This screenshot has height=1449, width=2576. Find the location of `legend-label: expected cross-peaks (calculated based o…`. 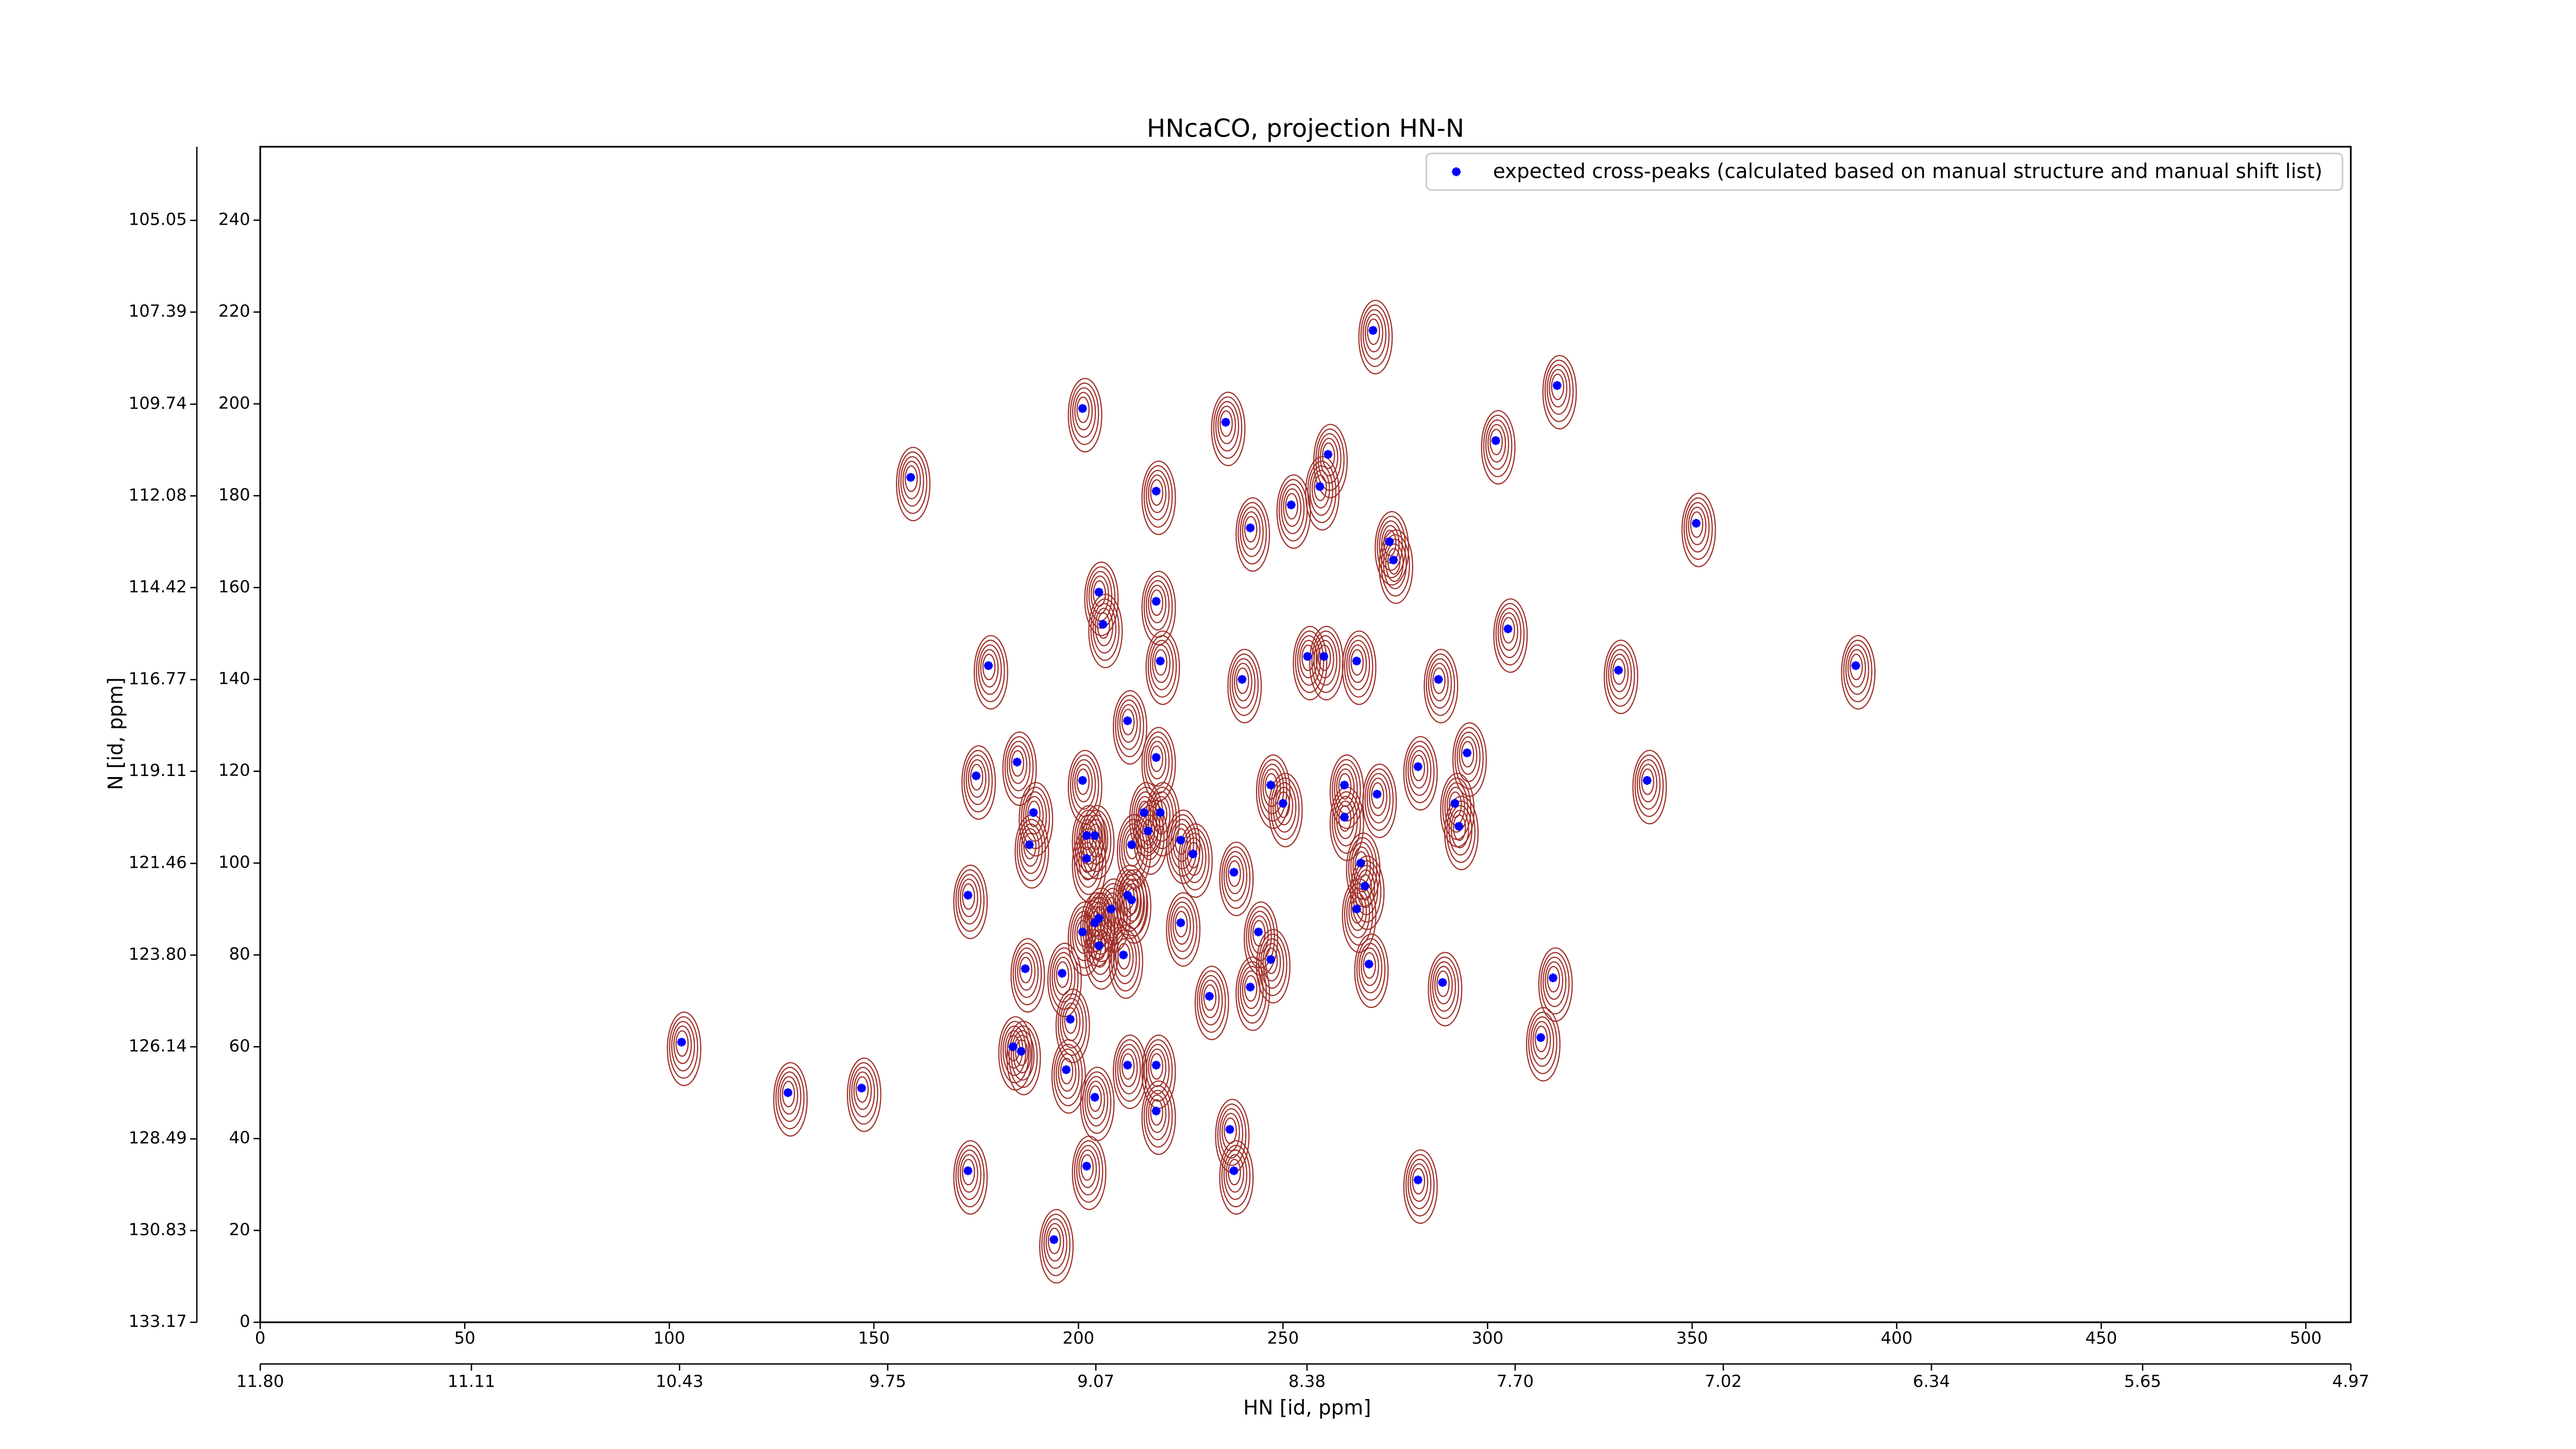

legend-label: expected cross-peaks (calculated based o… is located at coordinates (1908, 171).